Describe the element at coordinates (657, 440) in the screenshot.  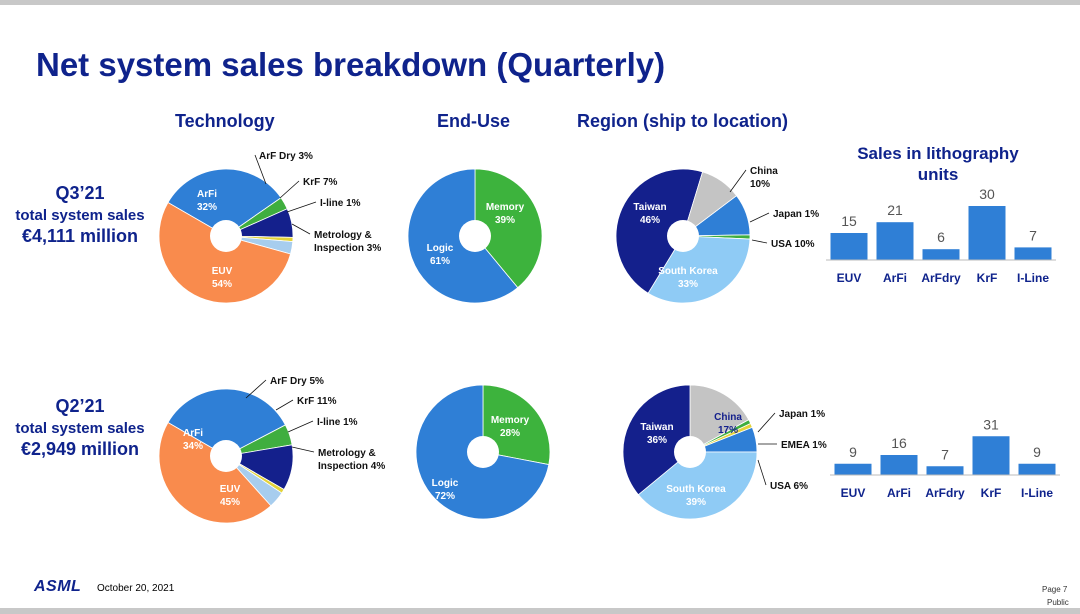
I see `slice-percent: 36%` at that location.